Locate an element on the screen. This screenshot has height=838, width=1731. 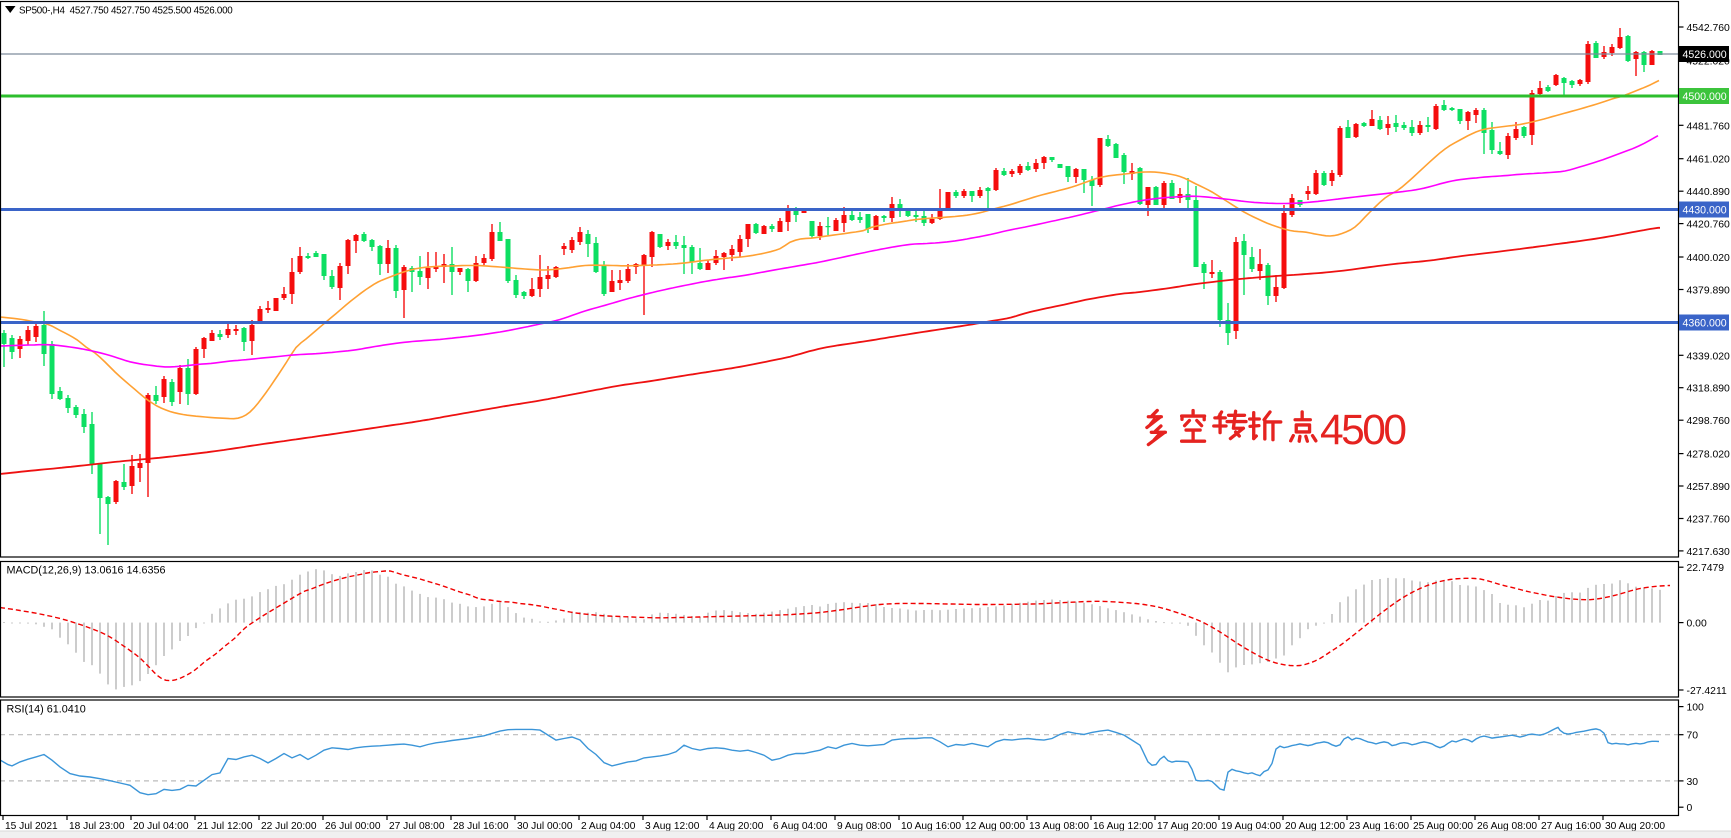
svg-text: 23 Aug 16:00 is located at coordinates (1379, 826).